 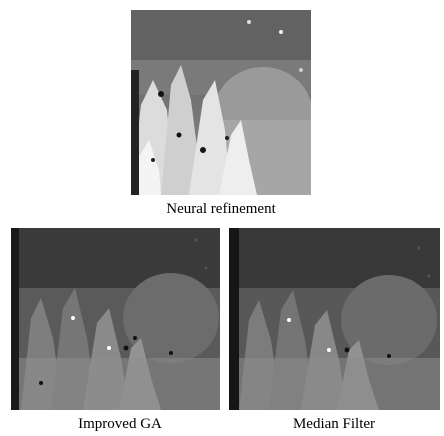 I want to click on caption-median-filter: Median Filter, so click(x=334, y=424).